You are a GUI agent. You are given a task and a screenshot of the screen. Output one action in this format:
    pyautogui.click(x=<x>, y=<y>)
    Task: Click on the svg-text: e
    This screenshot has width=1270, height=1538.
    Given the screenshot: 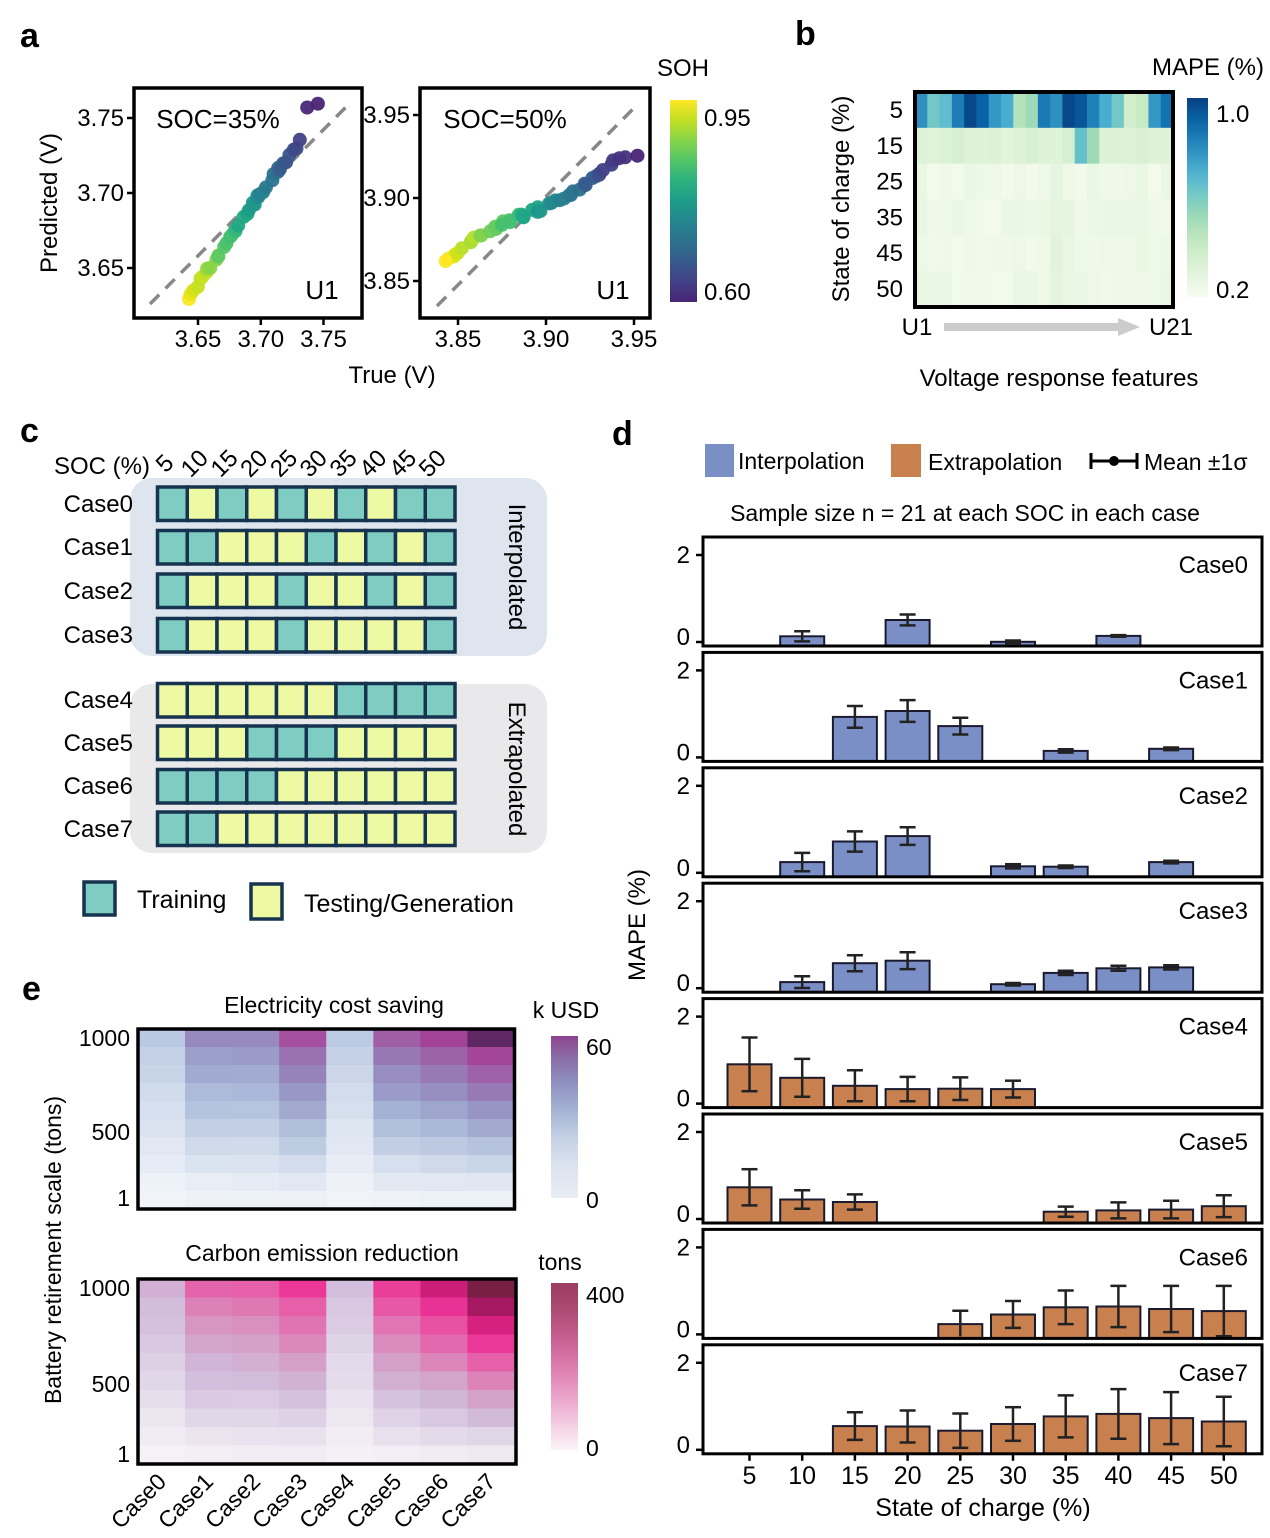 What is the action you would take?
    pyautogui.click(x=31, y=989)
    